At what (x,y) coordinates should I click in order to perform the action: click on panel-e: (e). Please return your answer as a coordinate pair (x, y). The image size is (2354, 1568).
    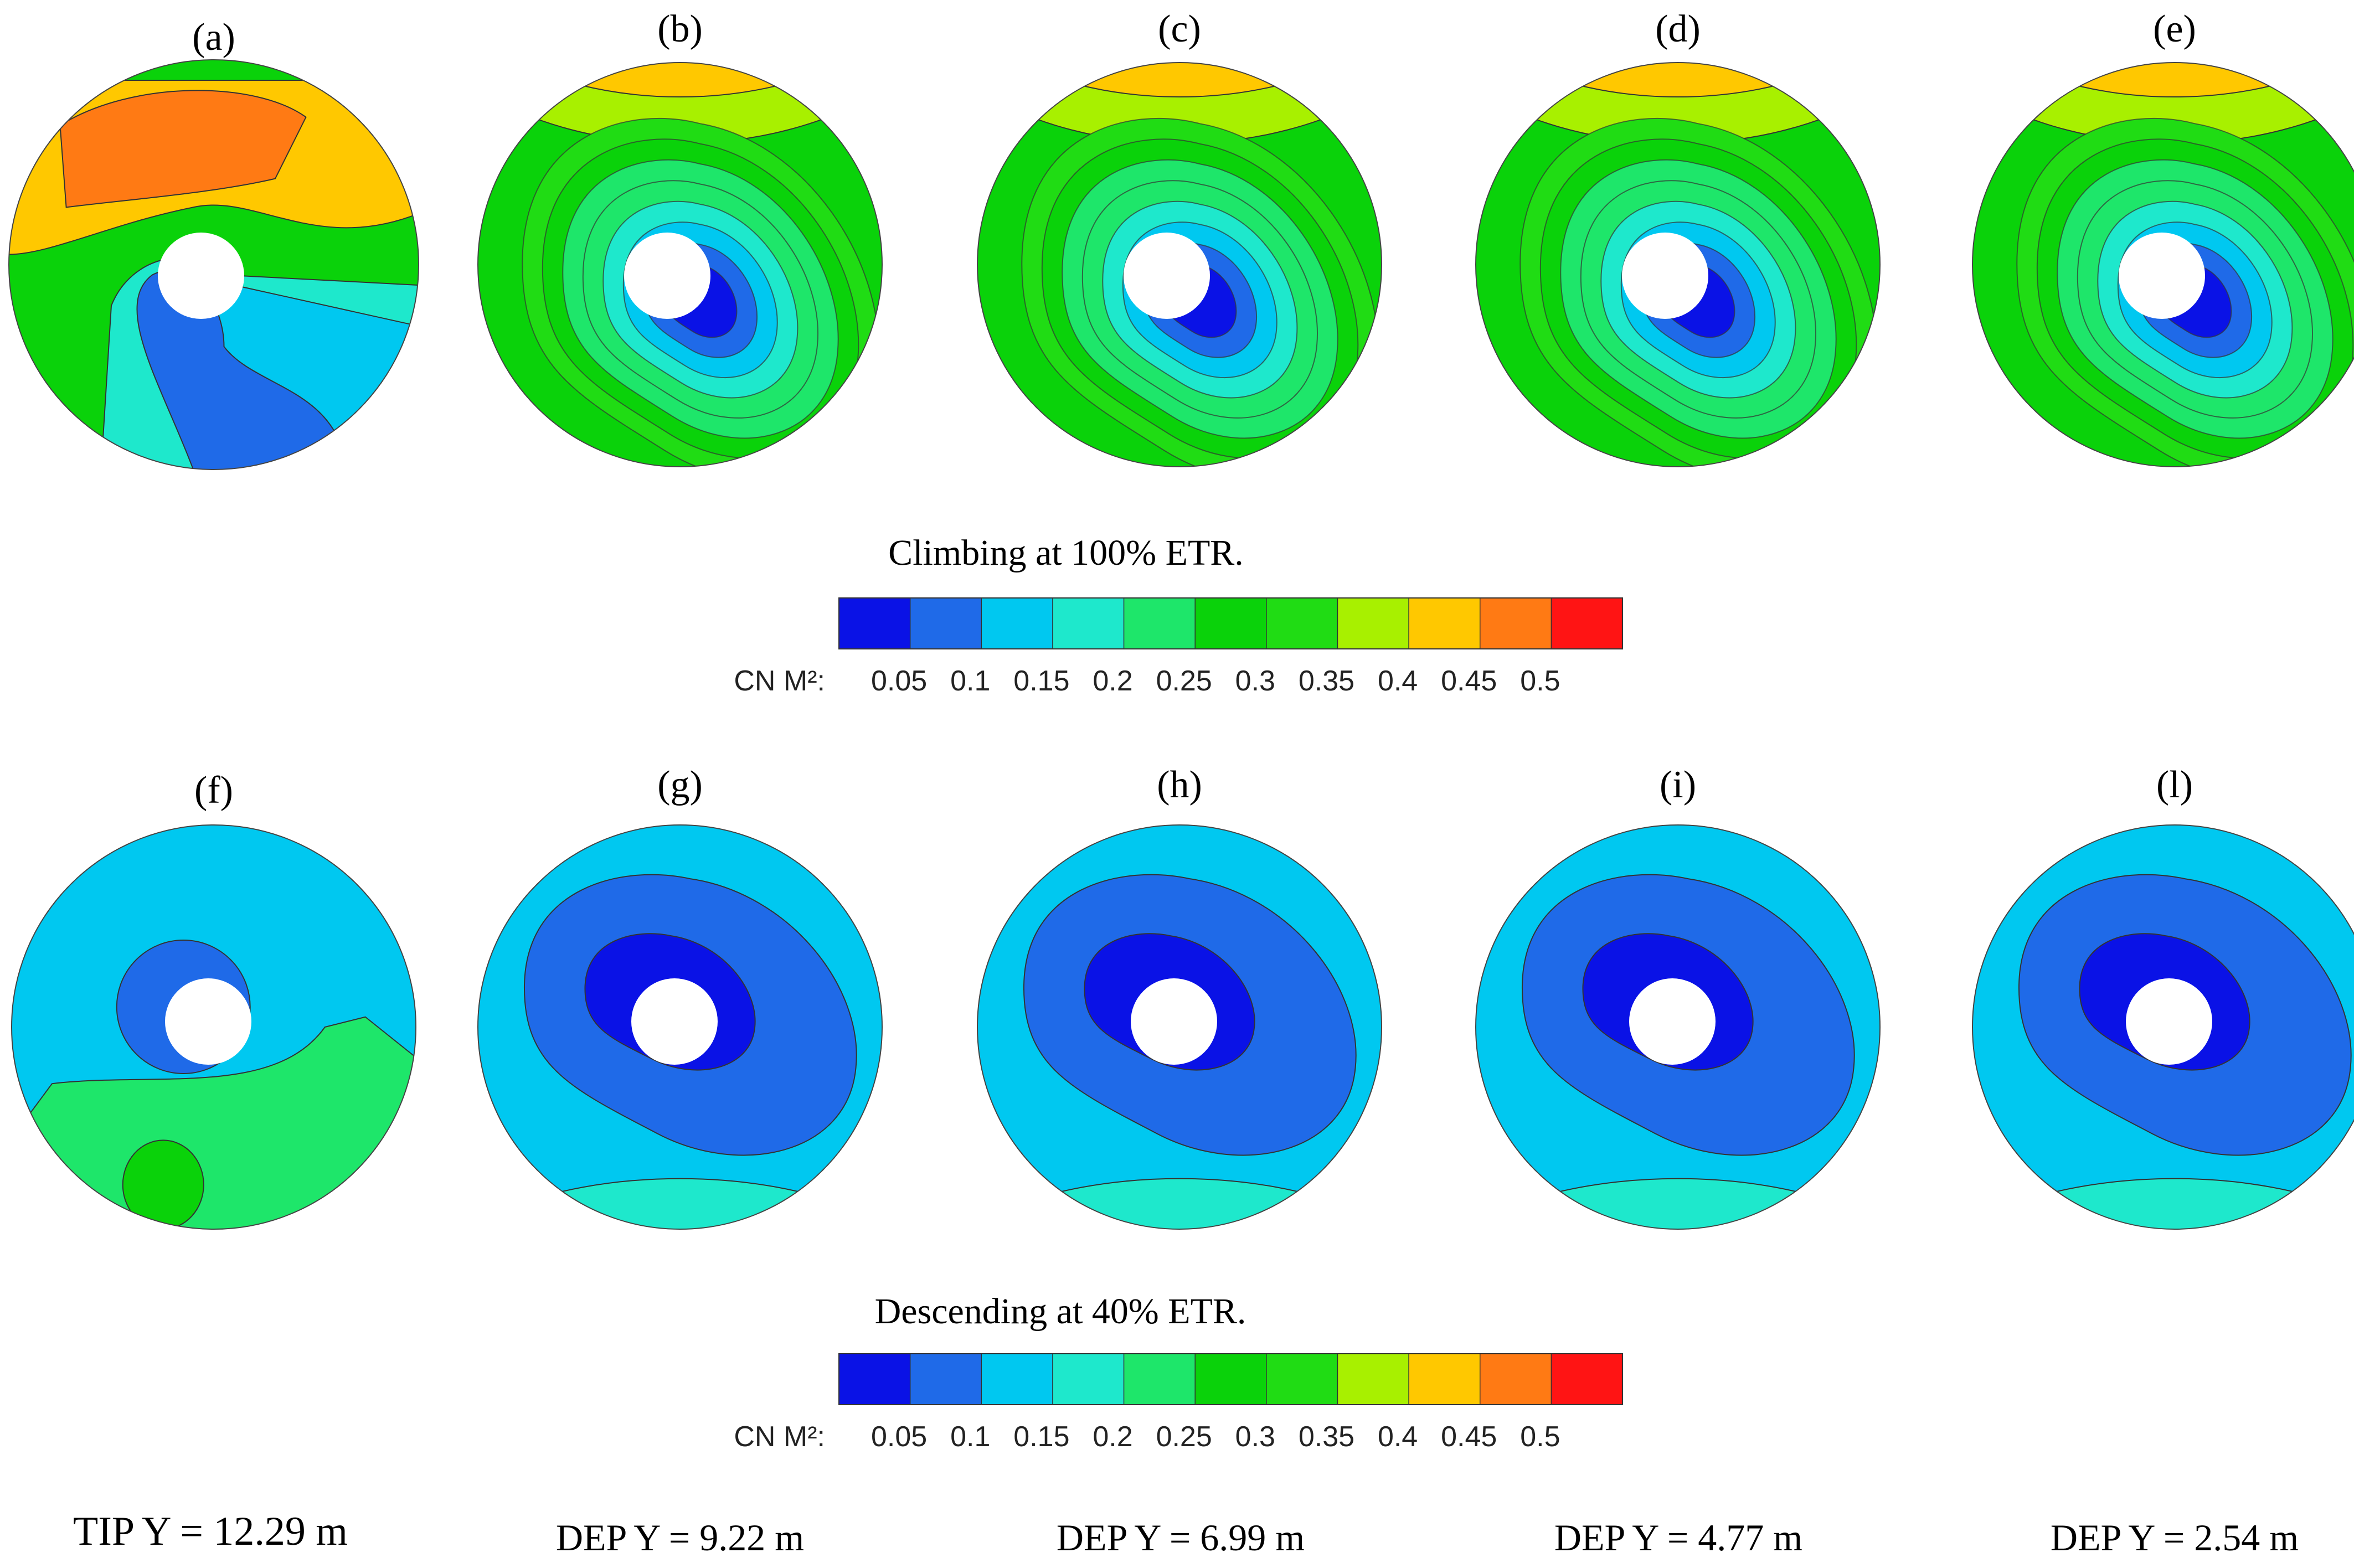
    Looking at the image, I should click on (2163, 237).